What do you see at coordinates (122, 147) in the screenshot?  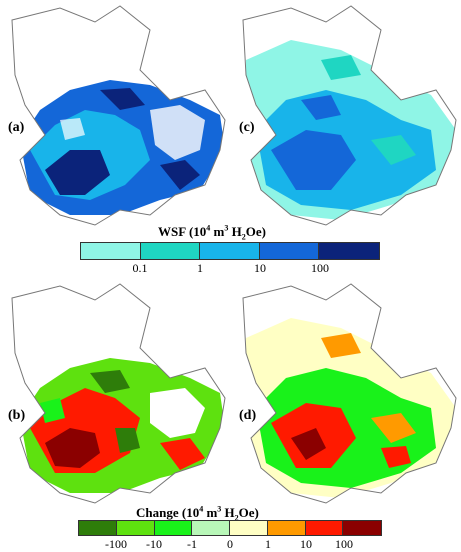 I see `wsf-fill-a` at bounding box center [122, 147].